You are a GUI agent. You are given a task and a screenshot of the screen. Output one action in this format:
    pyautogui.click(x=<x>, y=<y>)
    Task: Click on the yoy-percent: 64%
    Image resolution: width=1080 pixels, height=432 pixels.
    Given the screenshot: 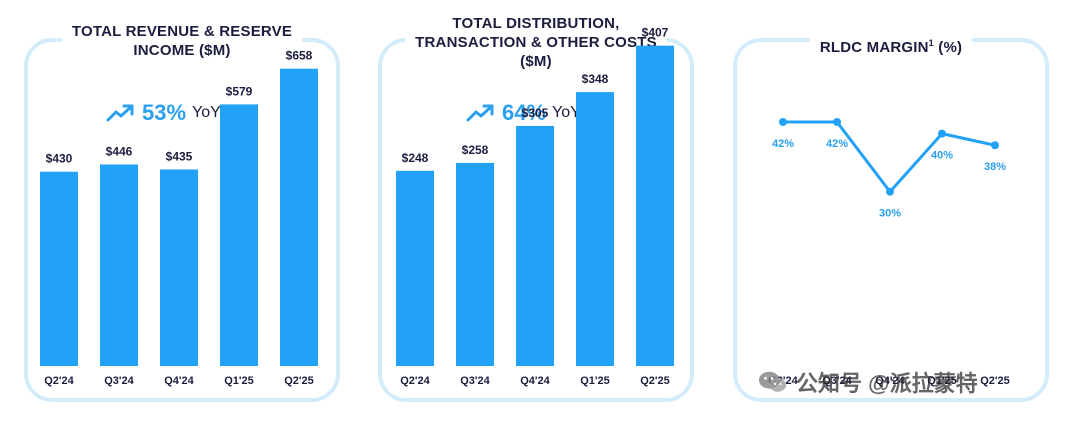 What is the action you would take?
    pyautogui.click(x=524, y=112)
    